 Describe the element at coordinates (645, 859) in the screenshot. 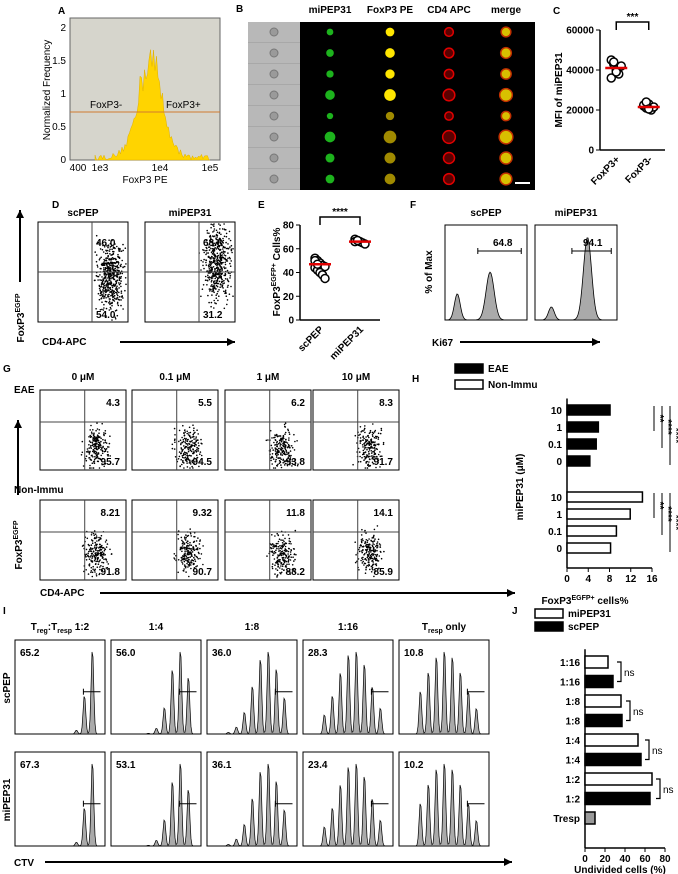

I see `x-tick-label: 60` at that location.